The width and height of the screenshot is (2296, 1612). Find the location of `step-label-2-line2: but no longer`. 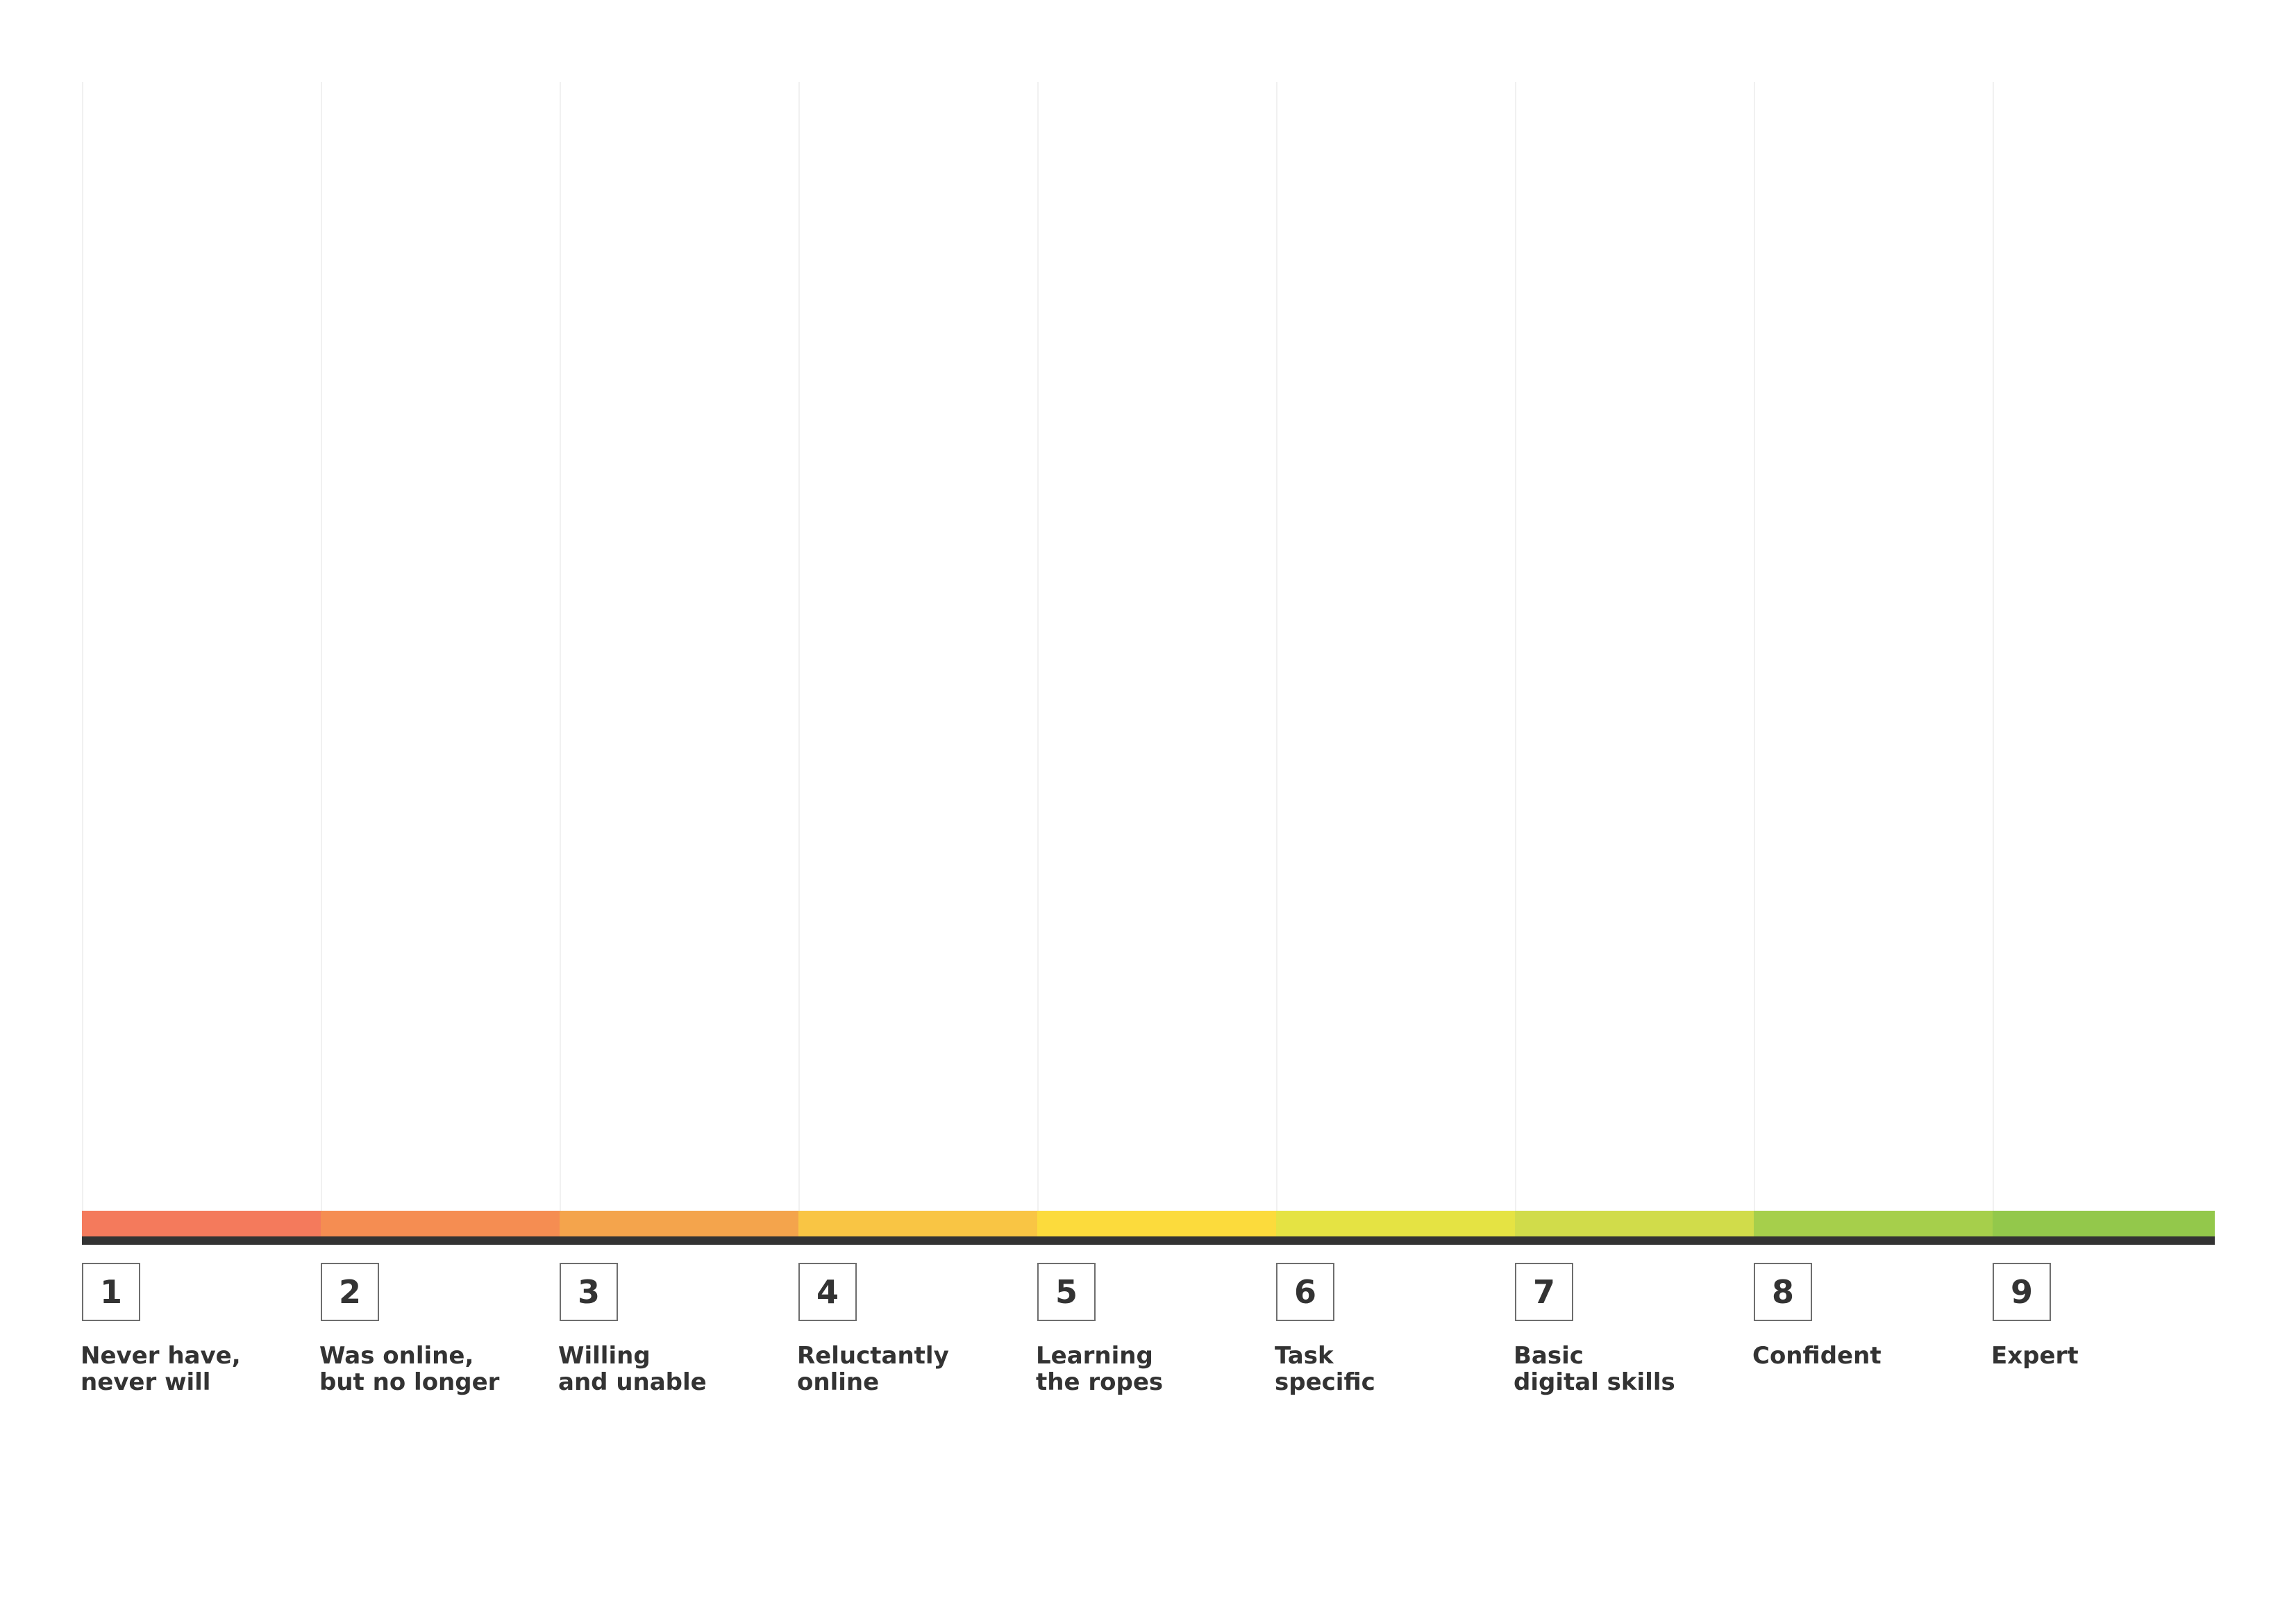

step-label-2-line2: but no longer is located at coordinates (409, 1382).